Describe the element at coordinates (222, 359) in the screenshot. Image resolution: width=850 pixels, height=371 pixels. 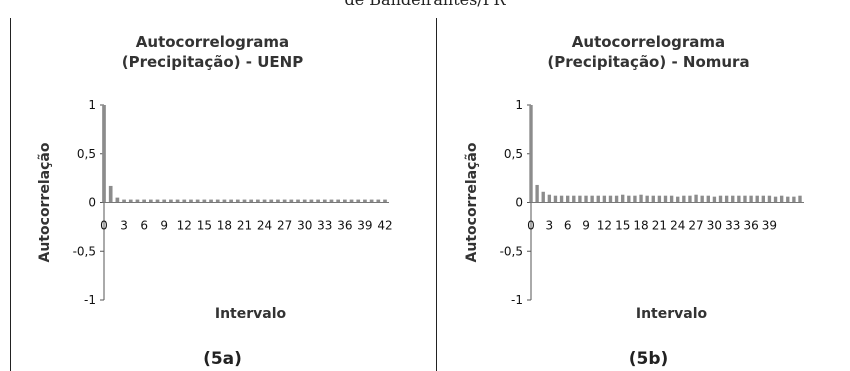
I see `figure-label: (5a)` at that location.